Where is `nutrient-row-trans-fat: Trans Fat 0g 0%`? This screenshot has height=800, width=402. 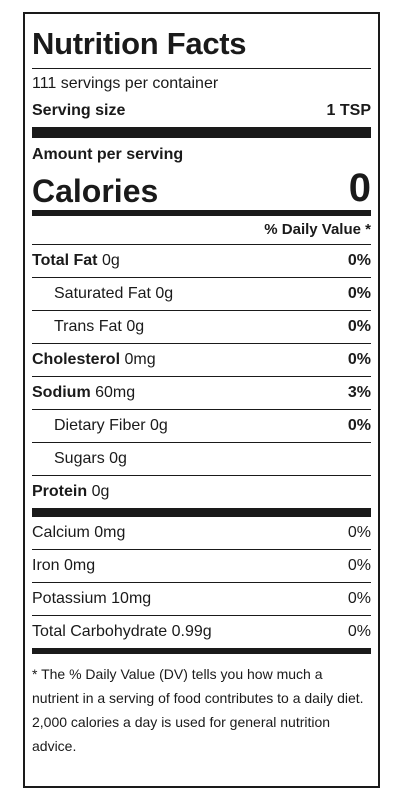 nutrient-row-trans-fat: Trans Fat 0g 0% is located at coordinates (201, 326).